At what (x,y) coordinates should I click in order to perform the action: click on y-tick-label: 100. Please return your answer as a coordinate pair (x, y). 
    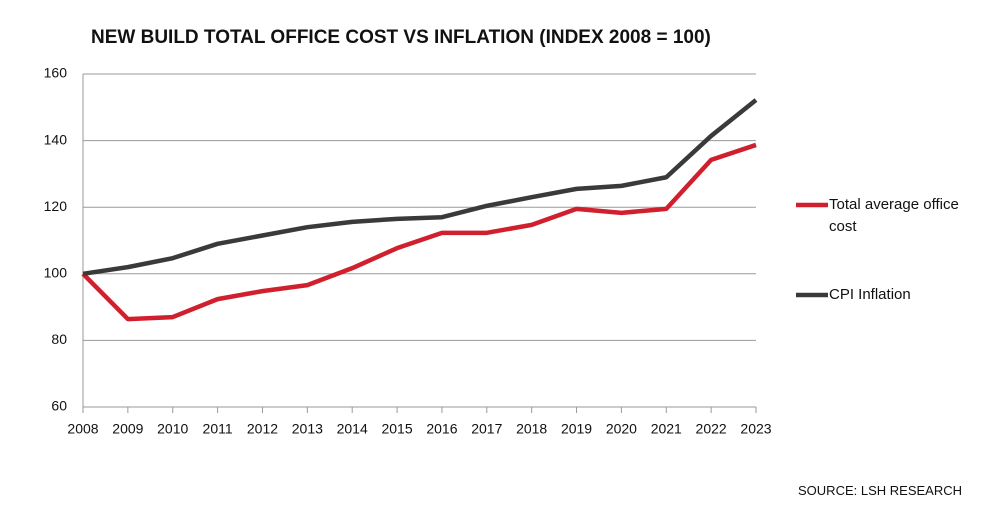
    Looking at the image, I should click on (56, 273).